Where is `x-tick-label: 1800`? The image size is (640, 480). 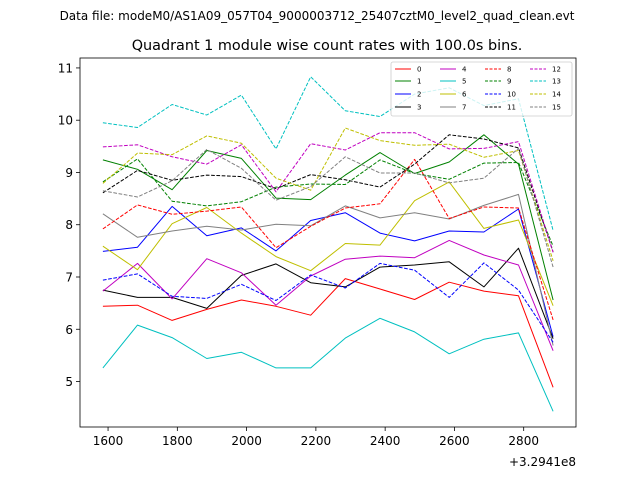 x-tick-label: 1800 is located at coordinates (177, 441).